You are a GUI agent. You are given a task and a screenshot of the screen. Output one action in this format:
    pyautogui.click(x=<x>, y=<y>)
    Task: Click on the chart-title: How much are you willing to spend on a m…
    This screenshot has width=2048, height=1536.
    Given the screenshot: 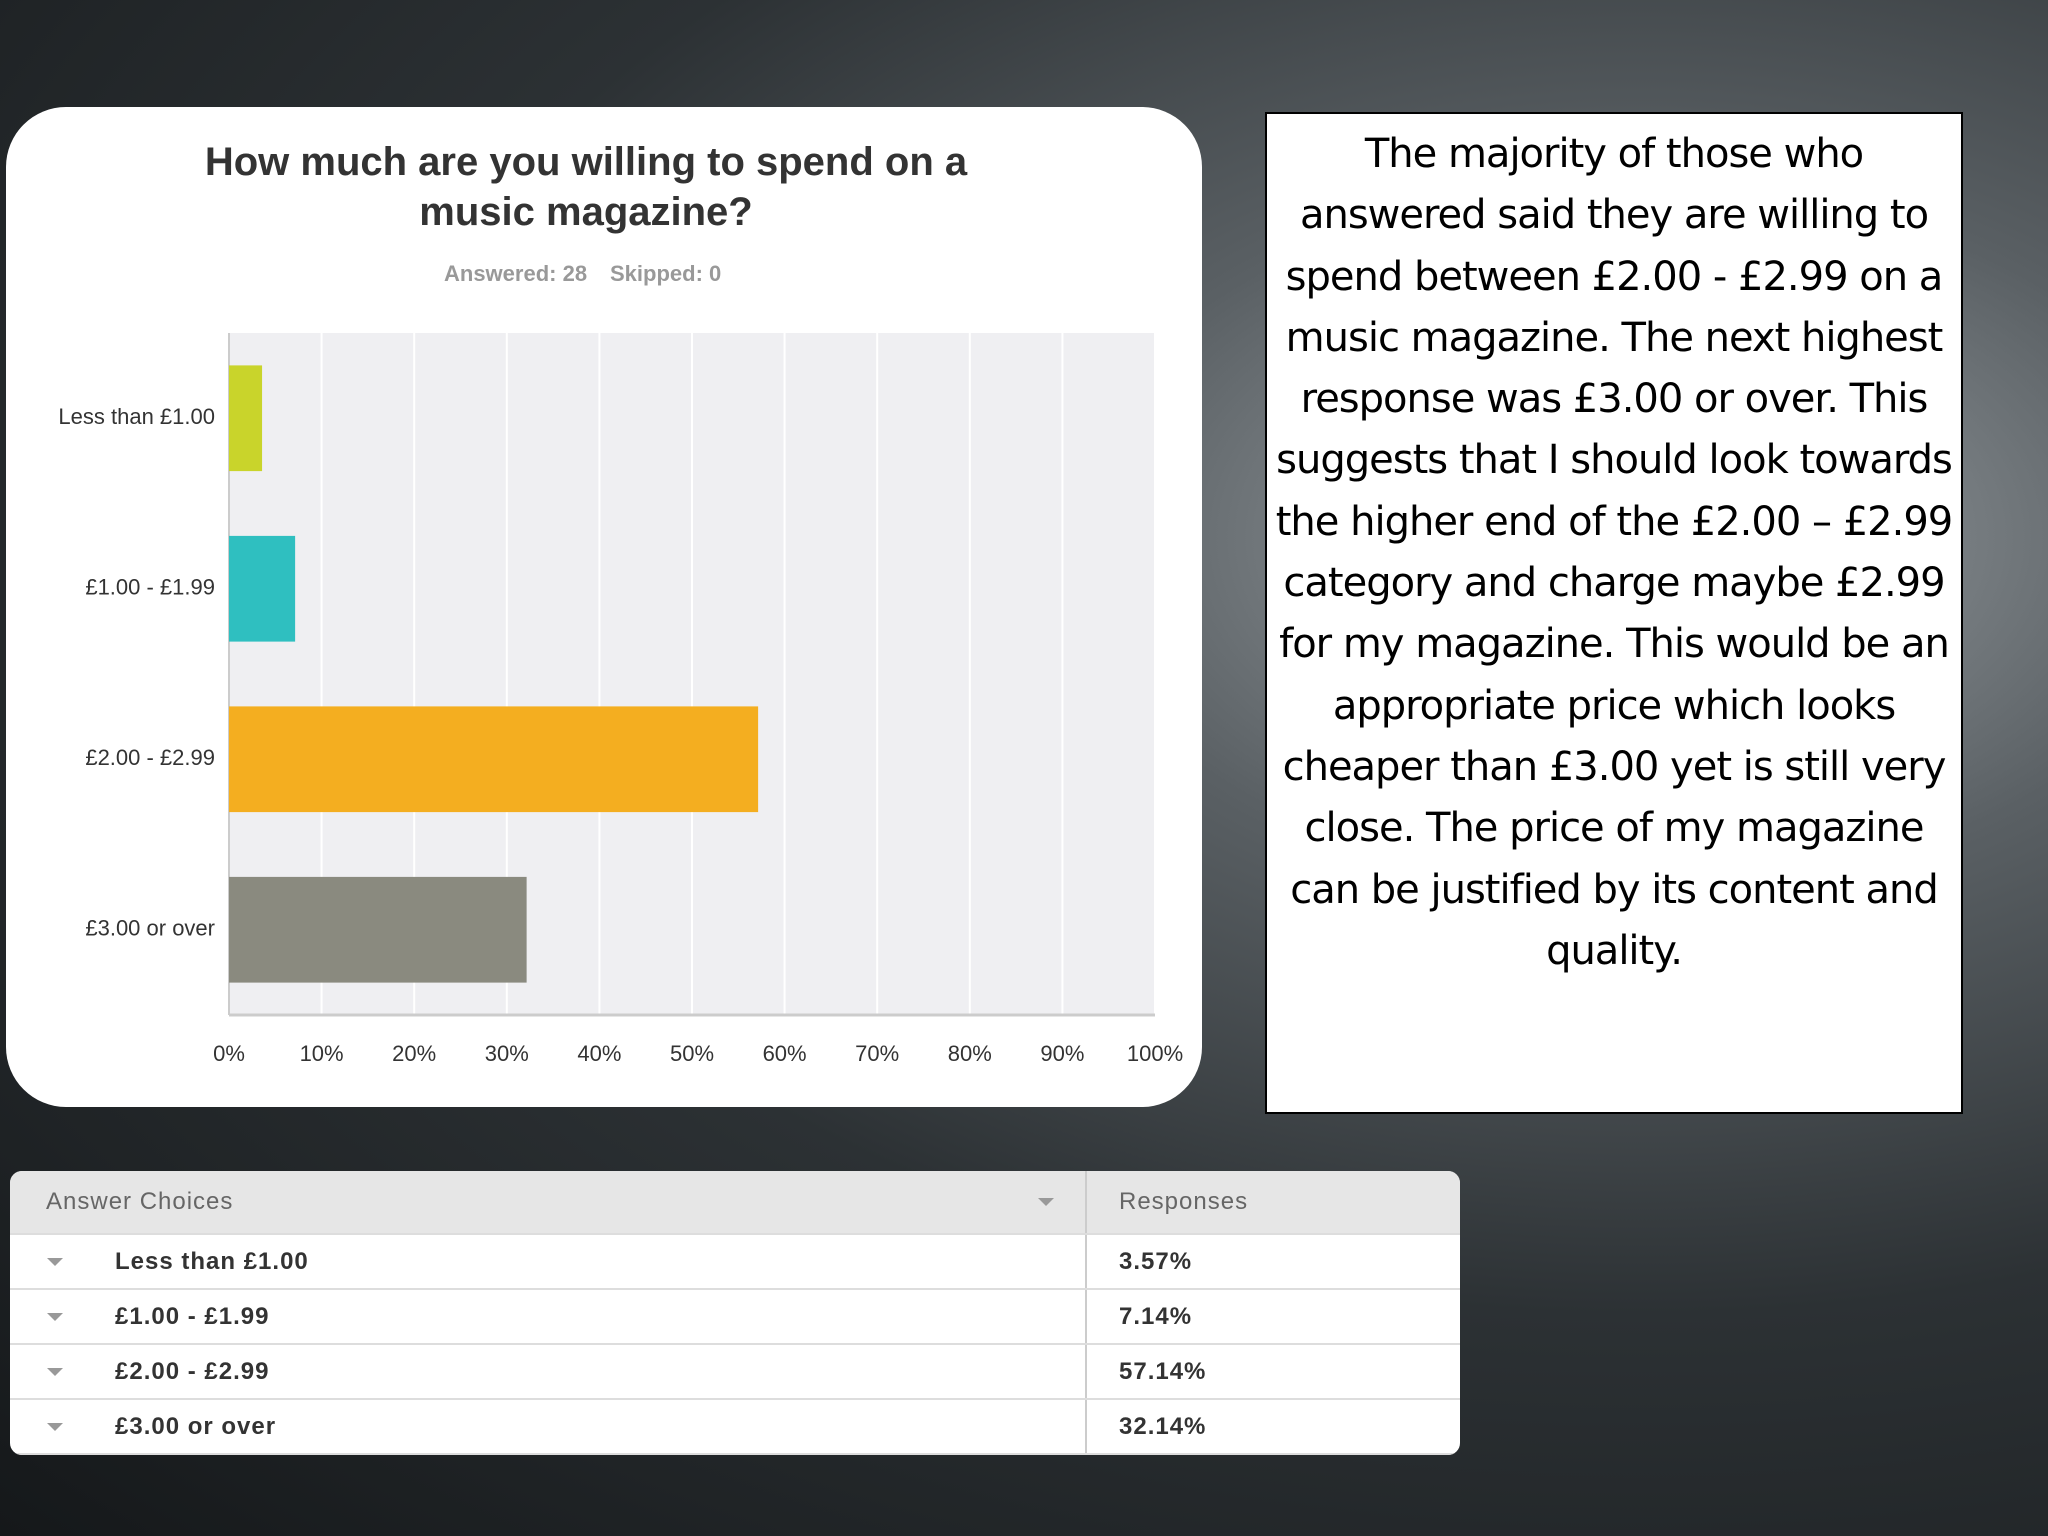 What is the action you would take?
    pyautogui.click(x=586, y=187)
    